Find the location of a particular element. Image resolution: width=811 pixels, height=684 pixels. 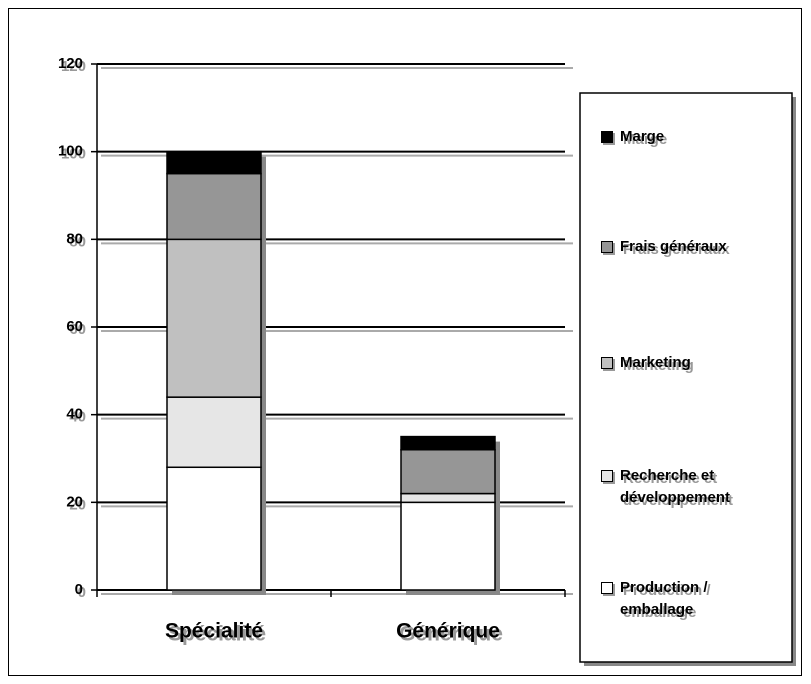

y-tick-label: 0 is located at coordinates (79, 589).